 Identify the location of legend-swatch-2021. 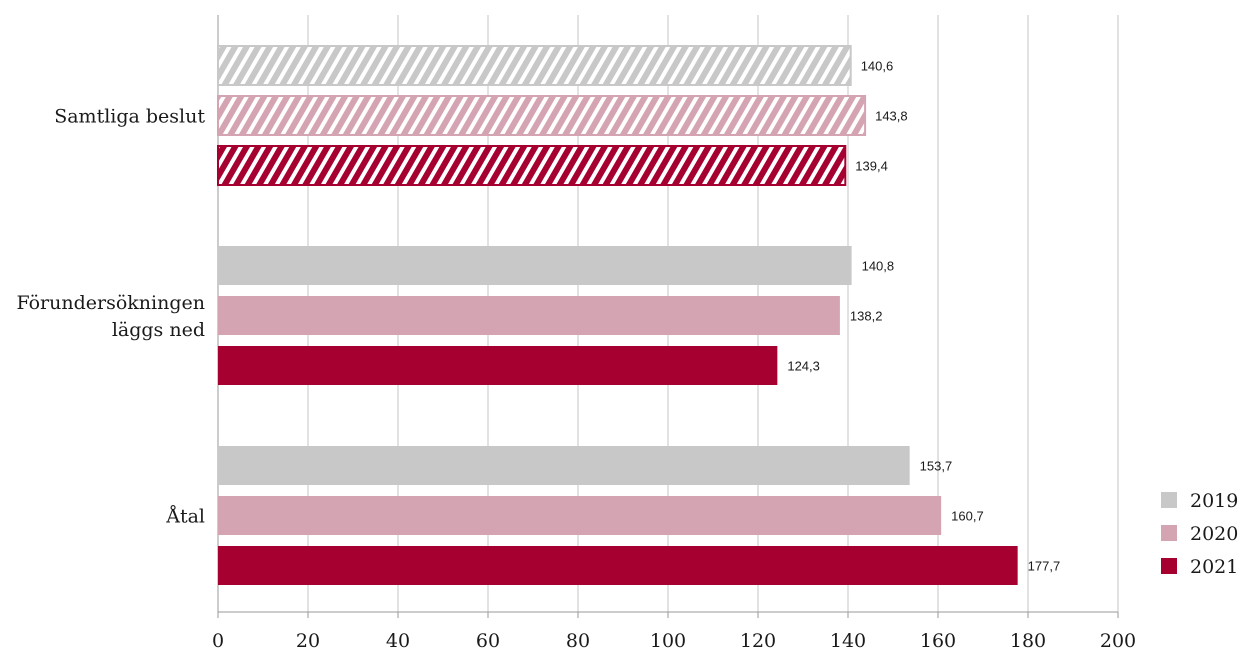
(1169, 566).